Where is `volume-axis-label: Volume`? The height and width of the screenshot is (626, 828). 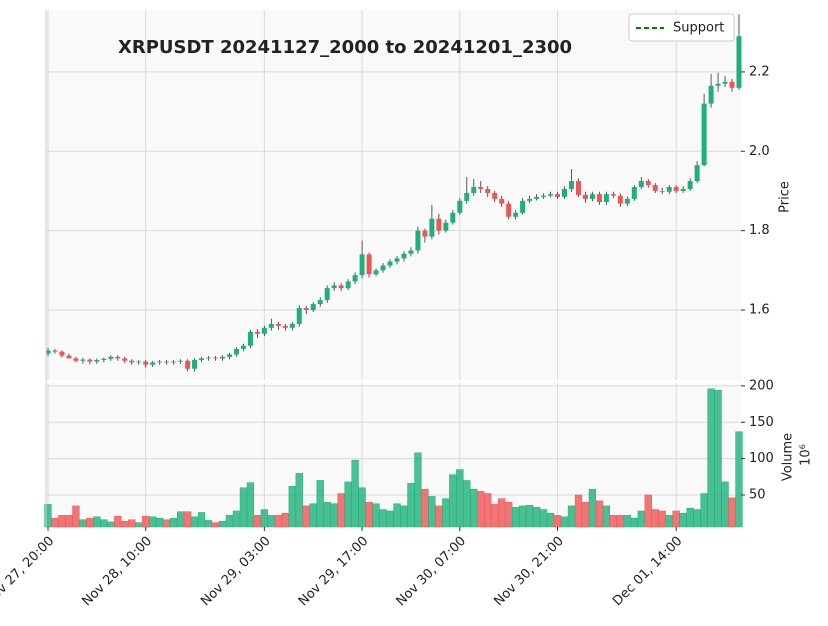
volume-axis-label: Volume is located at coordinates (788, 457).